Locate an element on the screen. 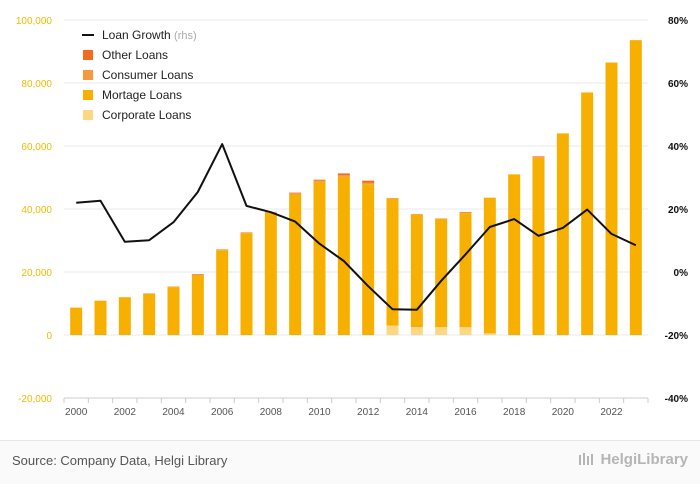 The height and width of the screenshot is (484, 700). x-tick-label: 2012 is located at coordinates (368, 412).